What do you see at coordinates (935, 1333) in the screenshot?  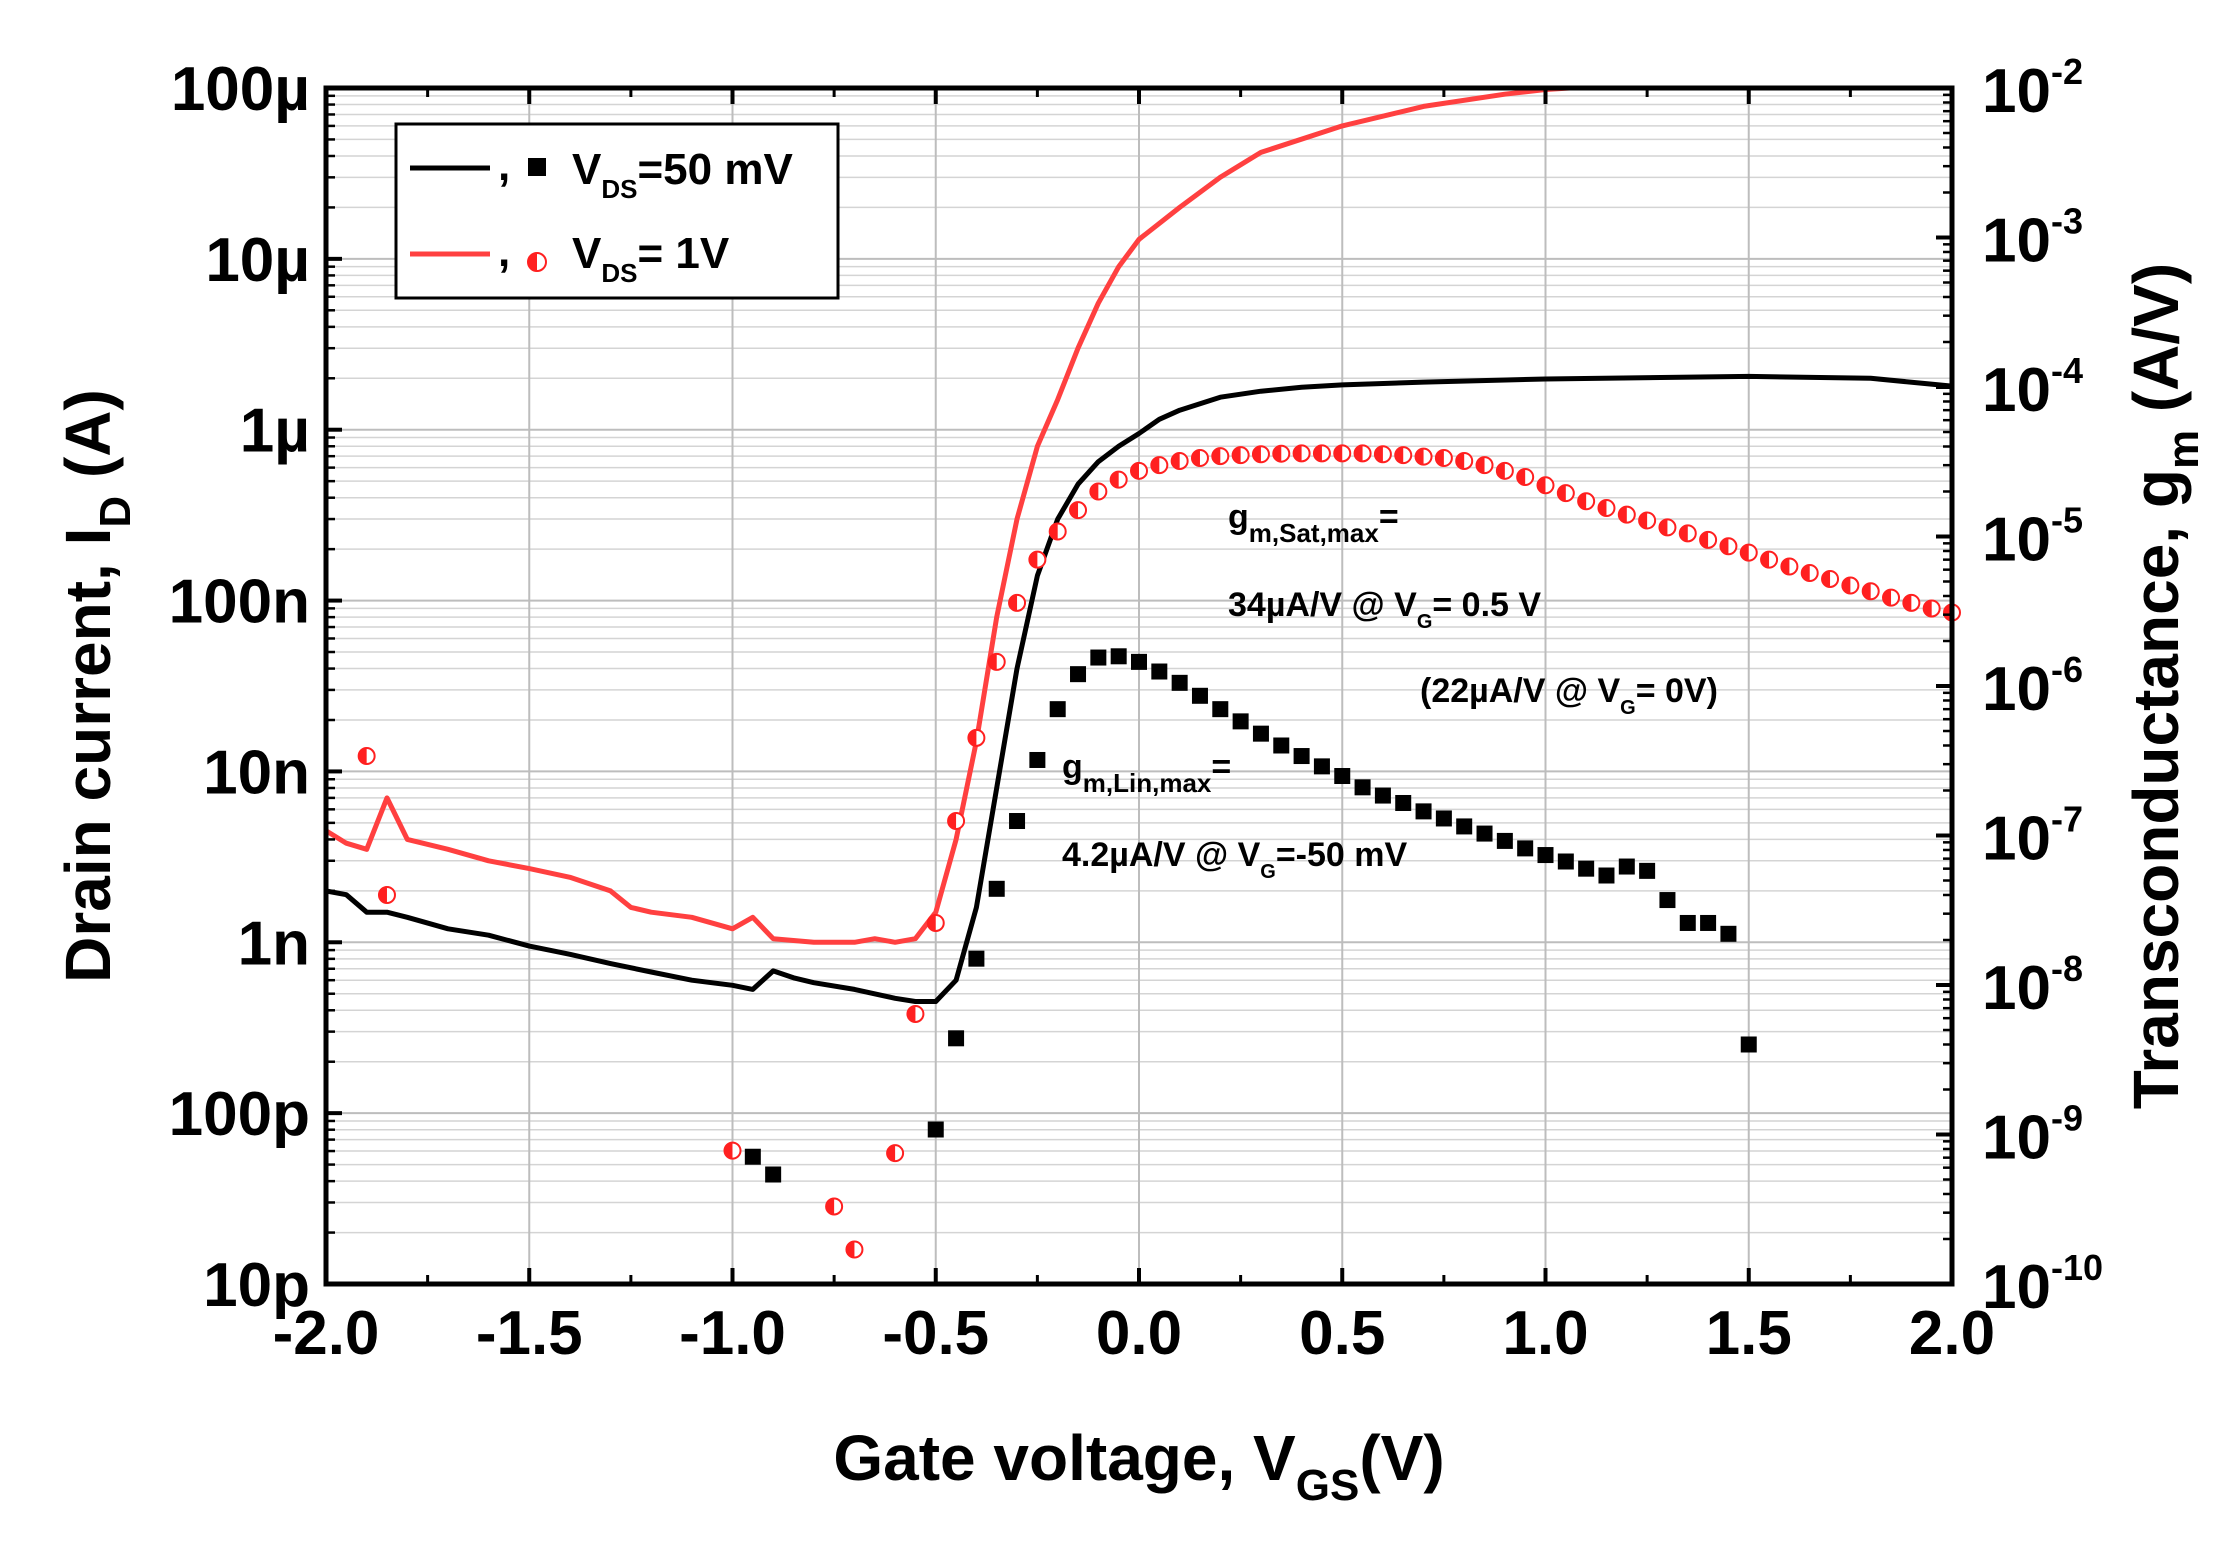 I see `x-tick-label: -0.5` at bounding box center [935, 1333].